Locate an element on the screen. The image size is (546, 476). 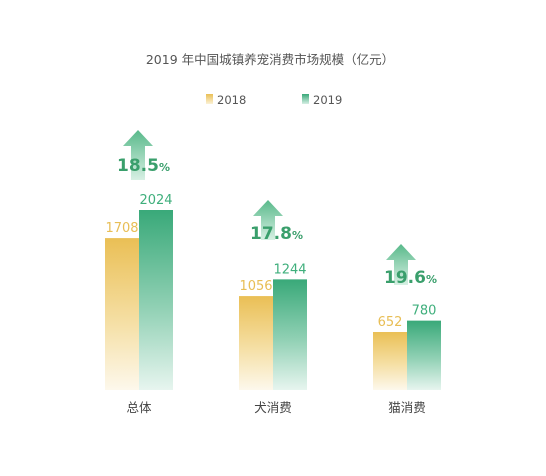
growth-label-2: 19.6% is located at coordinates (410, 278).